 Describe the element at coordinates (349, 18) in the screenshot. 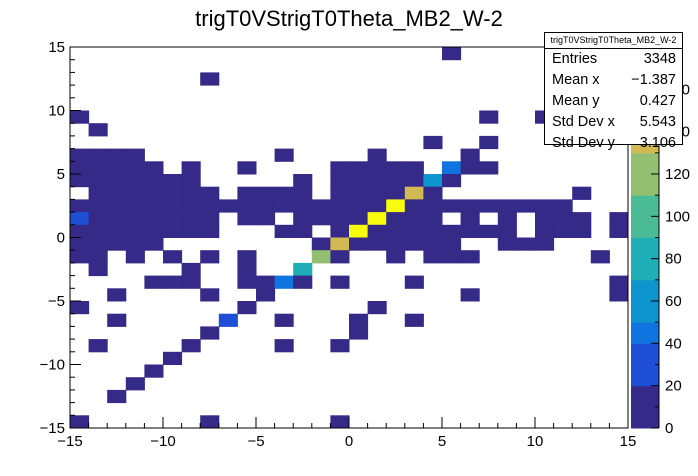

I see `chart-title: trigT0VStrigT0Theta_MB2_W-2` at that location.